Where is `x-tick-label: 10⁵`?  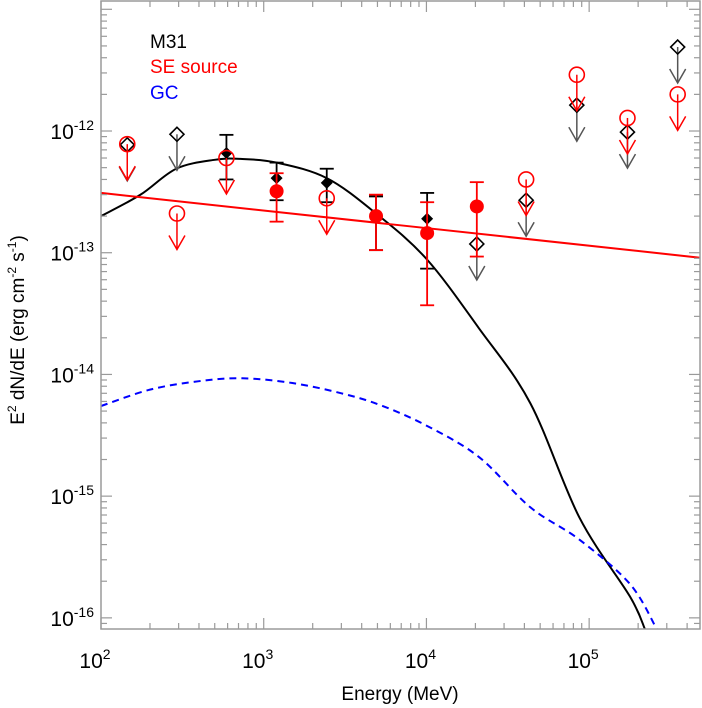 x-tick-label: 10⁵ is located at coordinates (583, 659).